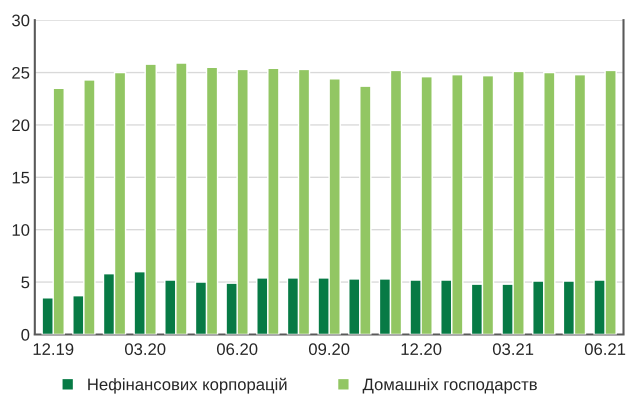  Describe the element at coordinates (187, 386) in the screenshot. I see `legend-label: Нефінансових корпорацій` at that location.